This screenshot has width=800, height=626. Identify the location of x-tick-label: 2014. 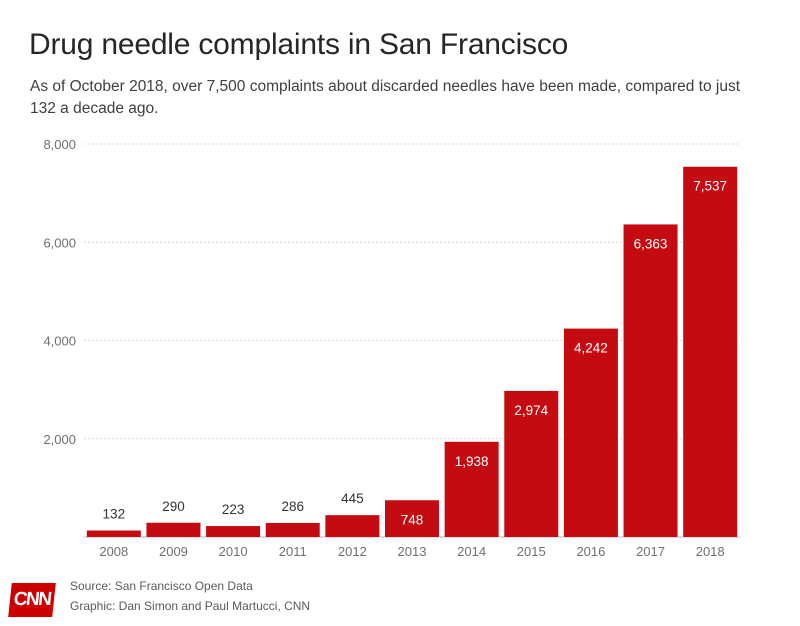
(471, 551).